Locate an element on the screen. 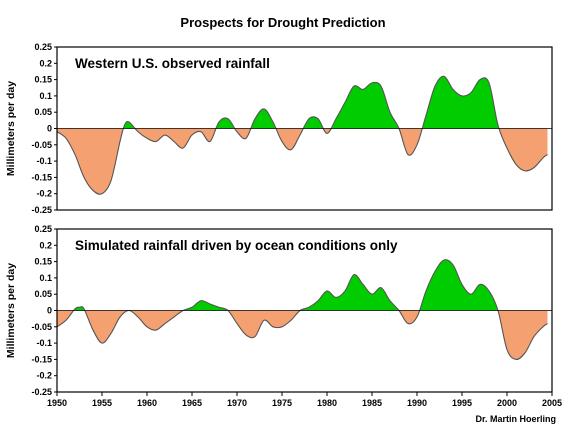 This screenshot has height=428, width=568. x-tick-label: 1975 is located at coordinates (282, 403).